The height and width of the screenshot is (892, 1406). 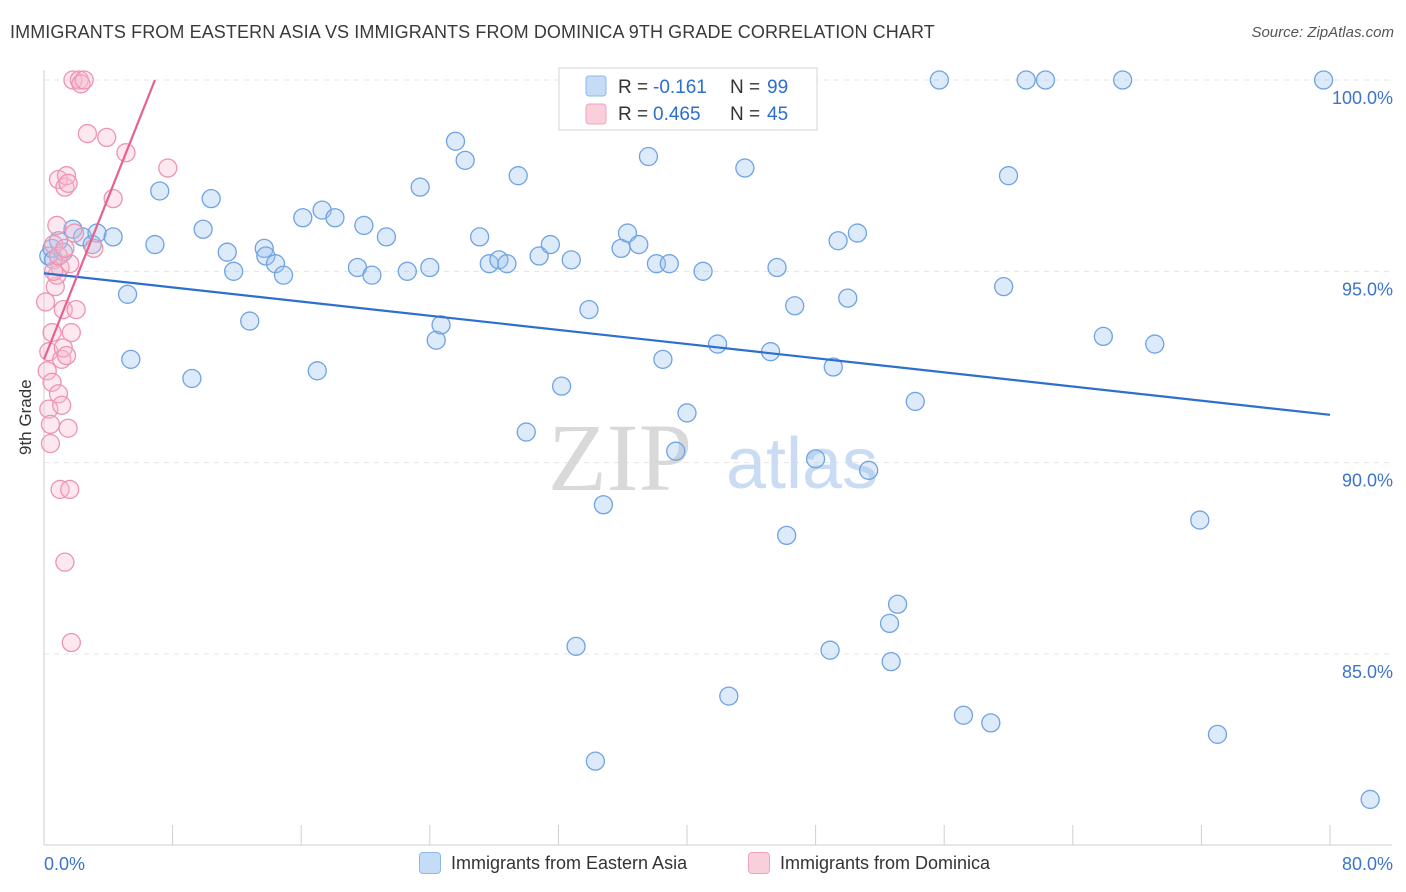 I want to click on stats-legend-pink-r-label: R =, so click(x=633, y=114).